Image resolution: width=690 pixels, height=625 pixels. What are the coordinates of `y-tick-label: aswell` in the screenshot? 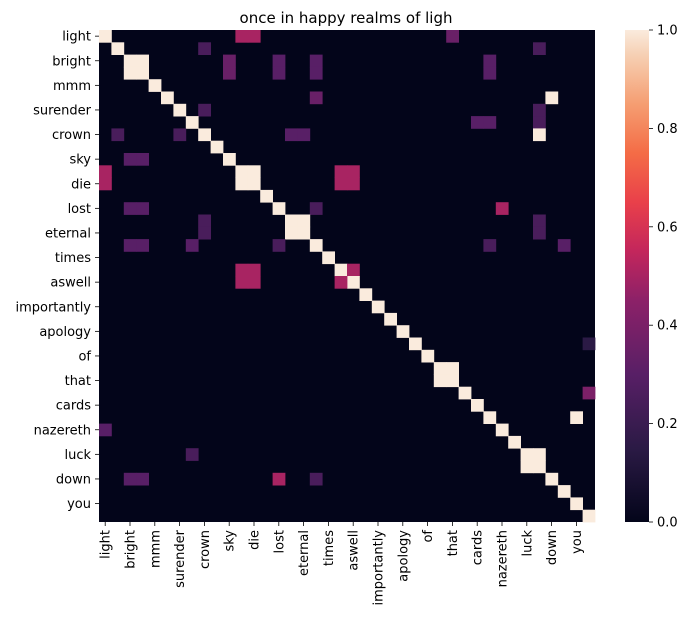 It's located at (70, 283).